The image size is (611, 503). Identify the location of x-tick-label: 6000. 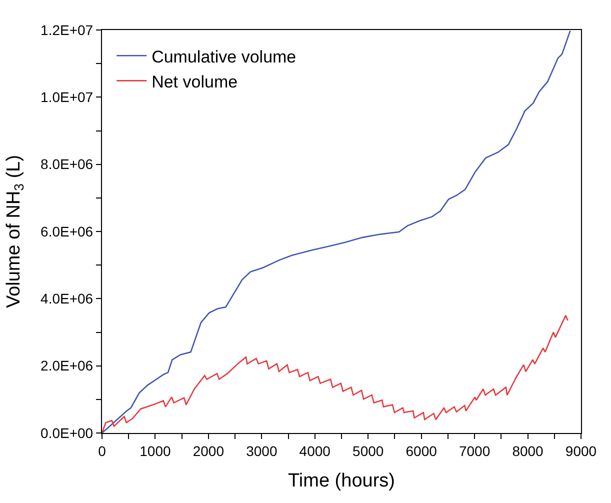
(422, 450).